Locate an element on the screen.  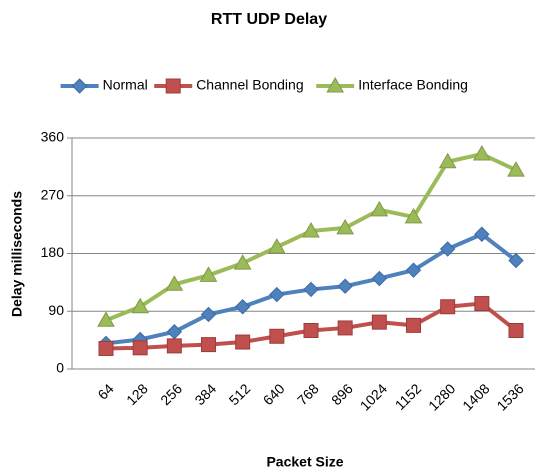
y-tick-label: 180 is located at coordinates (53, 252).